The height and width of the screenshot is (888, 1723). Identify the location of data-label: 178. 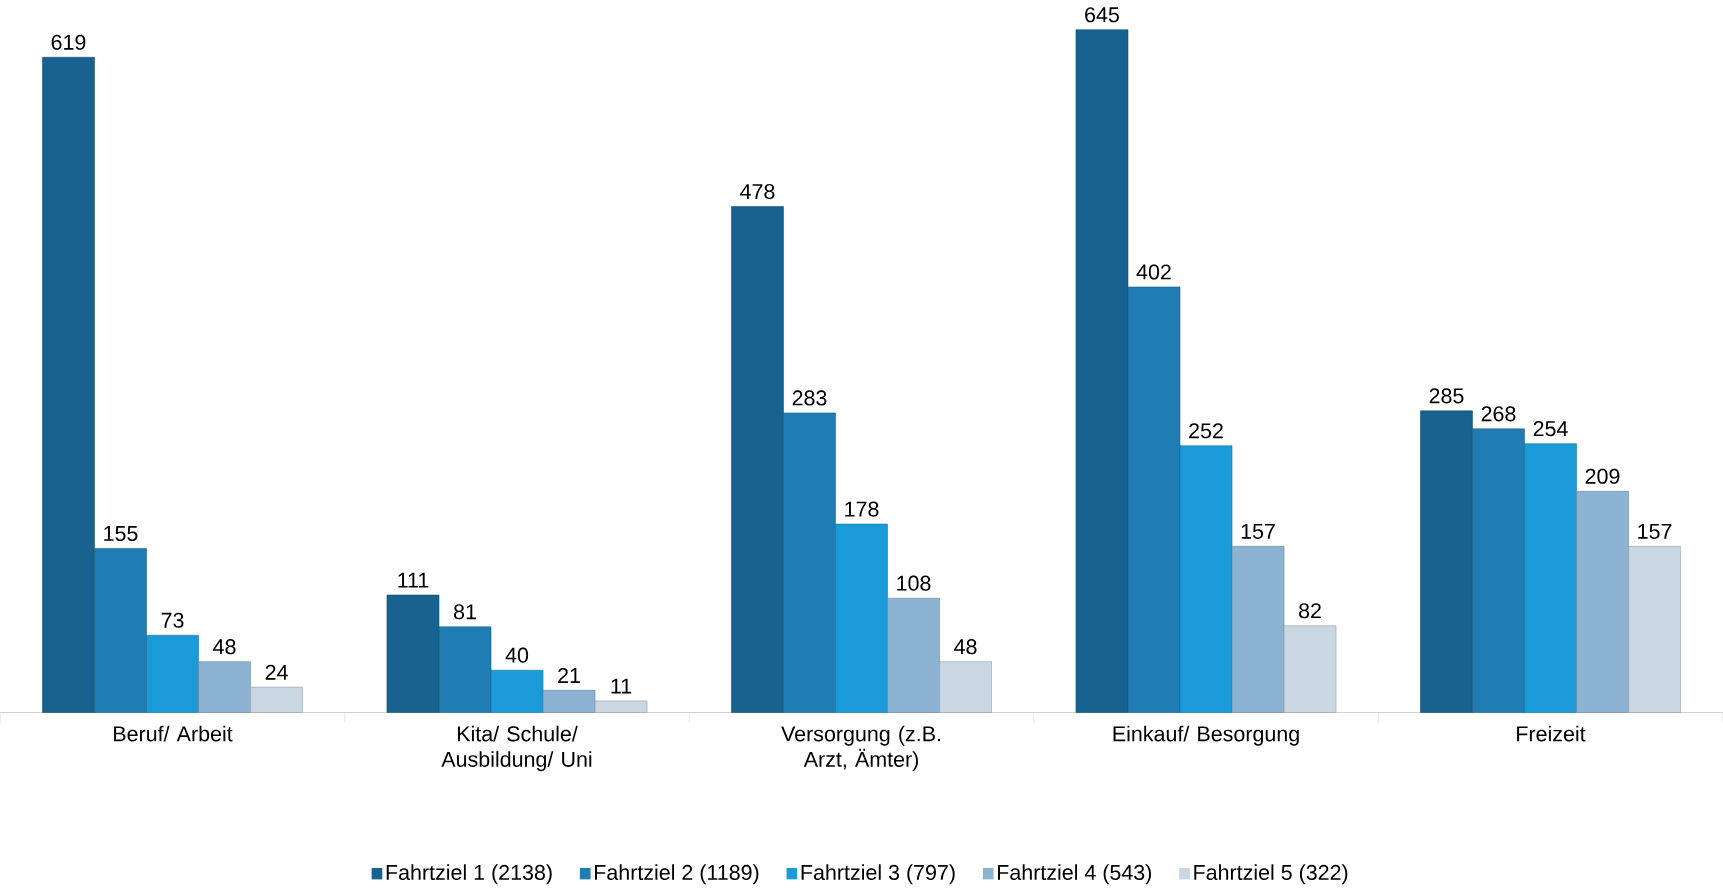
(862, 509).